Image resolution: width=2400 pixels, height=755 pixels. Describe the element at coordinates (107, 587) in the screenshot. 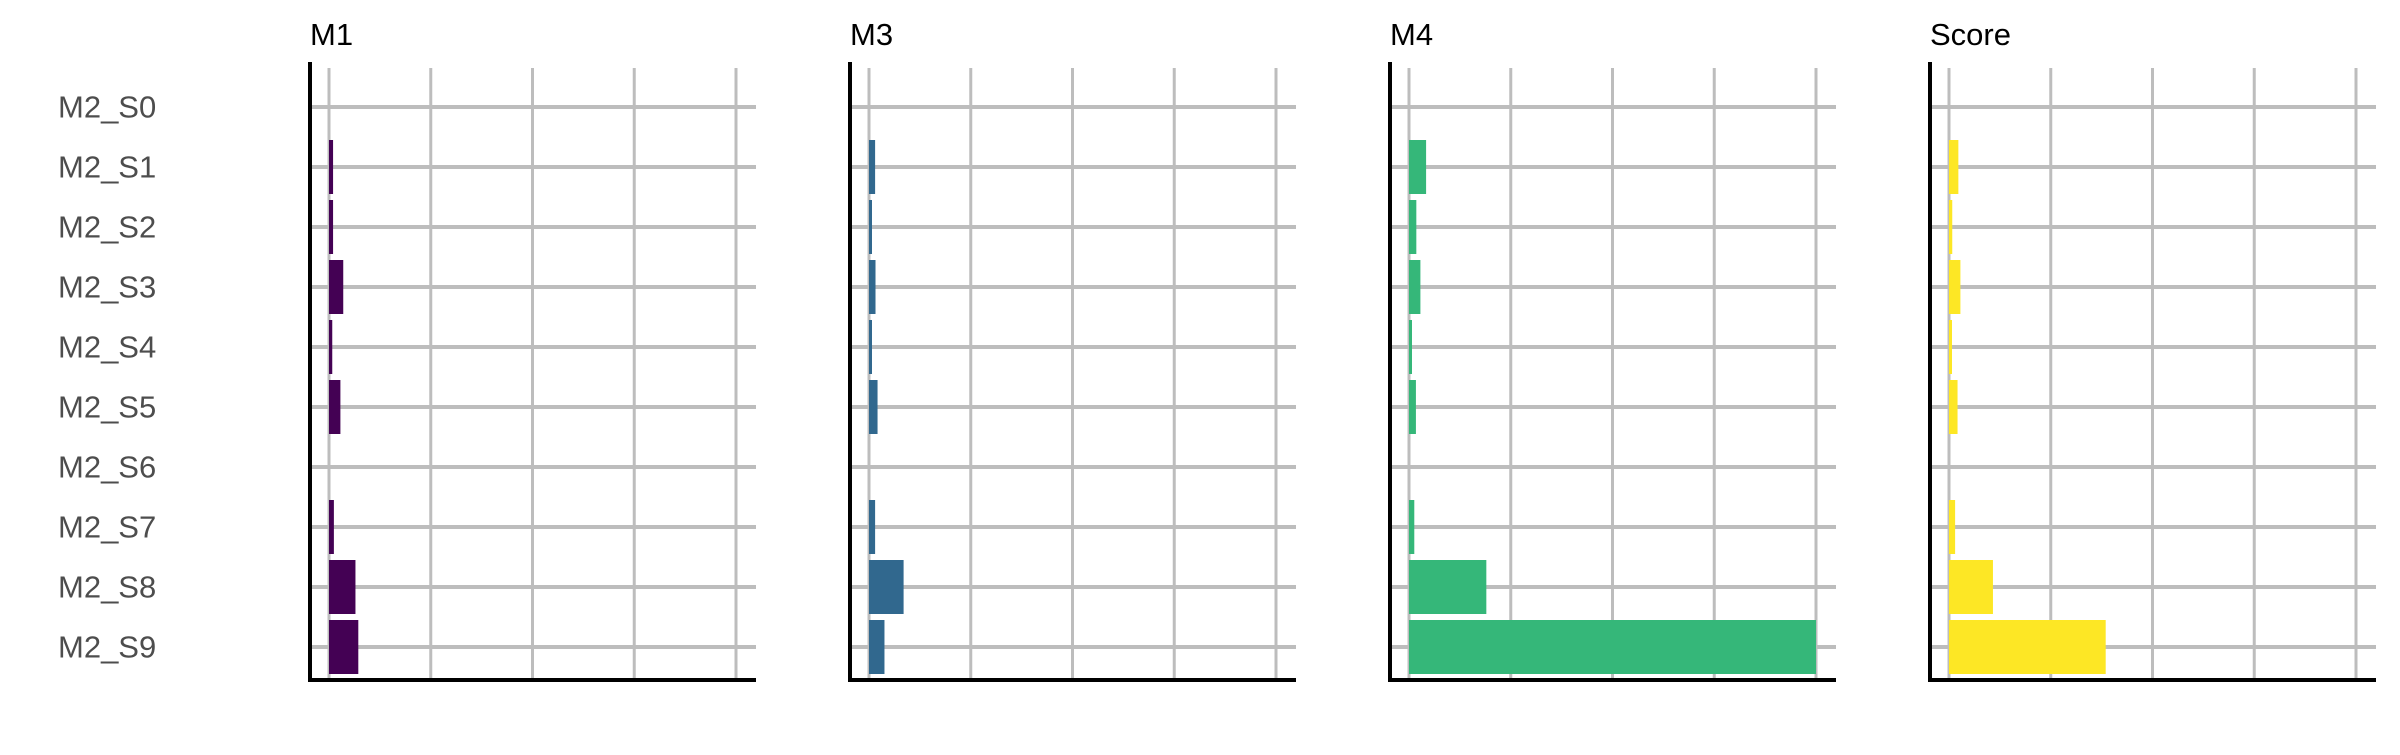

I see `category-label: M2_S8` at that location.